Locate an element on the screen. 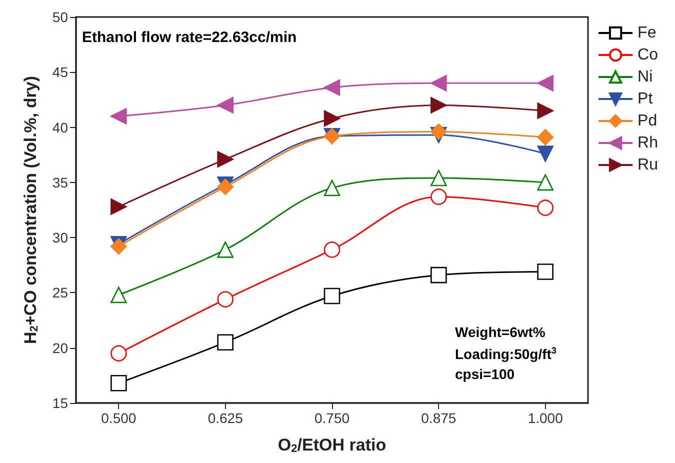 This screenshot has width=675, height=463. legend-label: Pd is located at coordinates (648, 121).